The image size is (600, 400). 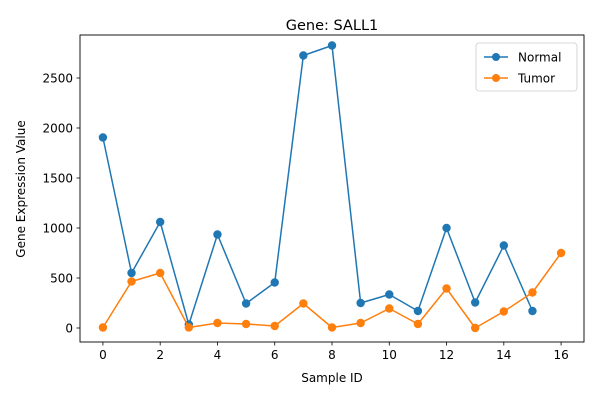 I want to click on legend-tumor-marker, so click(x=496, y=78).